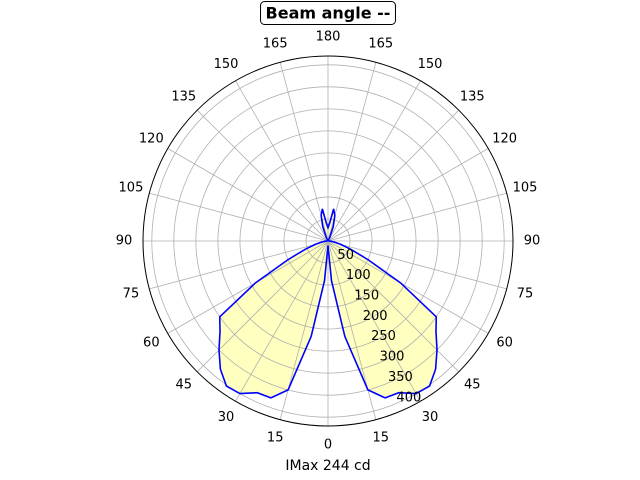 The image size is (640, 480). I want to click on theta-tick-label: 180, so click(328, 37).